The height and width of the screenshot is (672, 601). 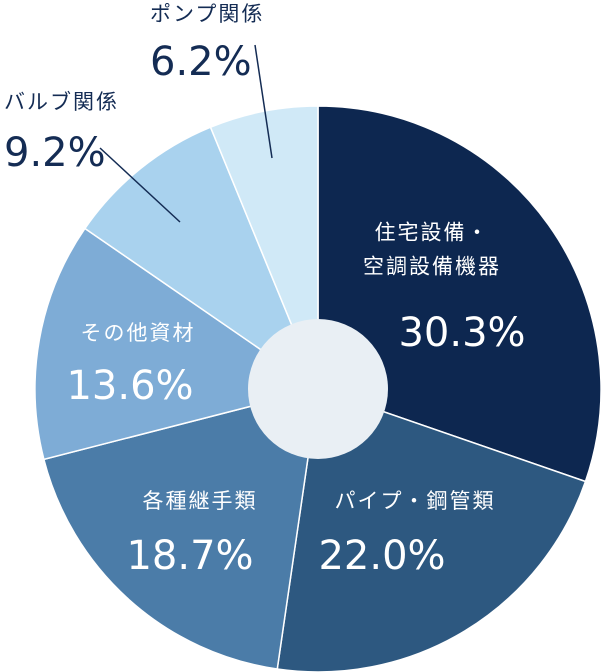 What do you see at coordinates (201, 62) in the screenshot?
I see `slice-value-label: 6.2%` at bounding box center [201, 62].